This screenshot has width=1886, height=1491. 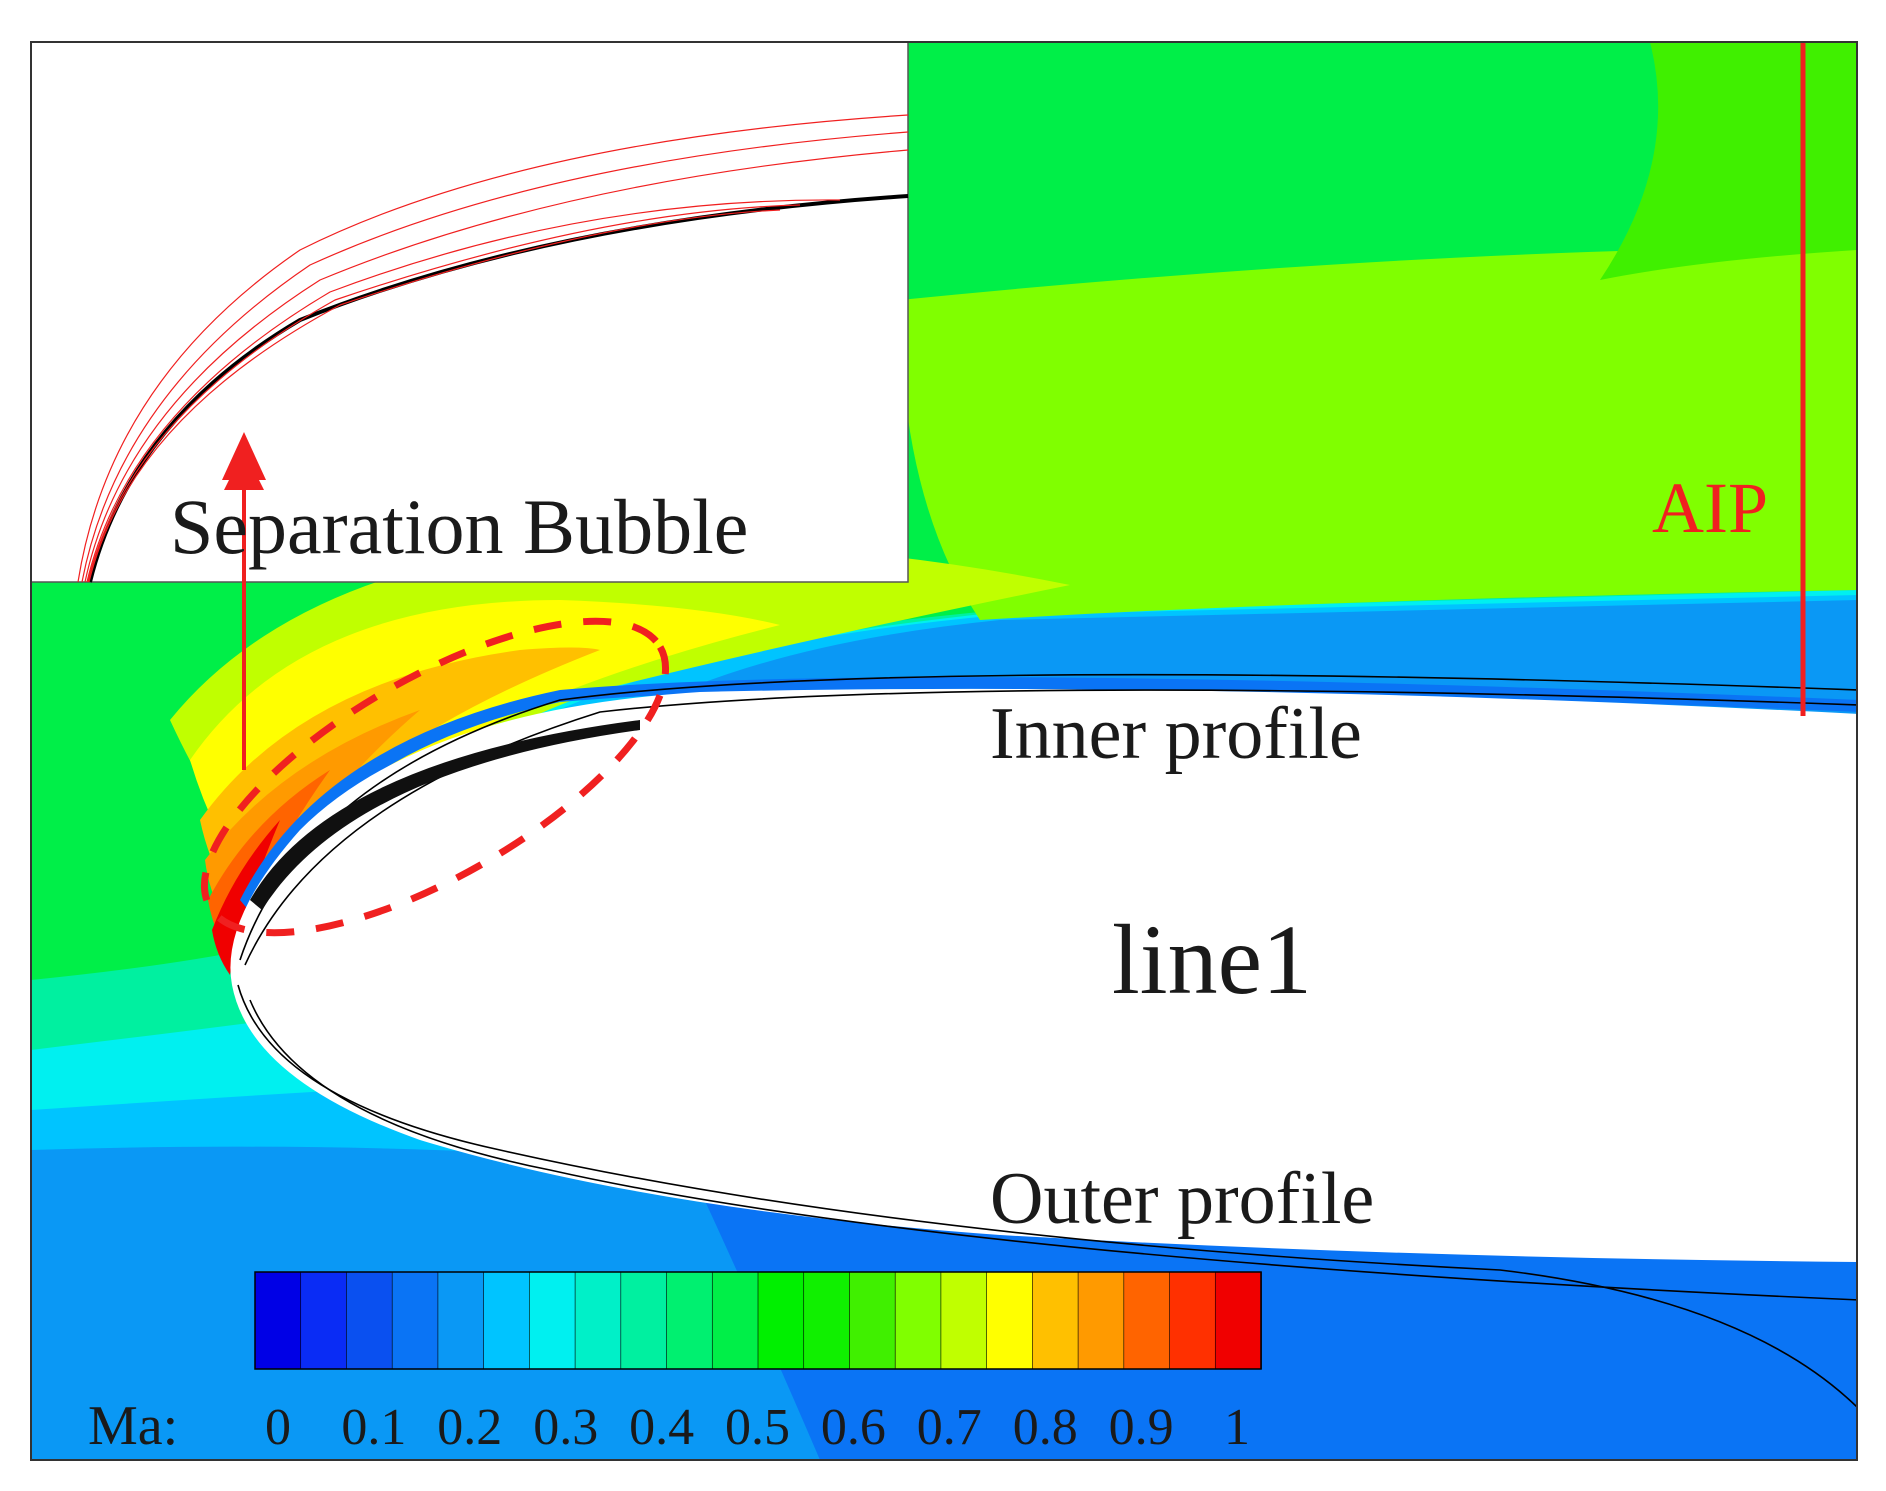 I want to click on separation-highlight-ellipse, so click(x=435, y=777).